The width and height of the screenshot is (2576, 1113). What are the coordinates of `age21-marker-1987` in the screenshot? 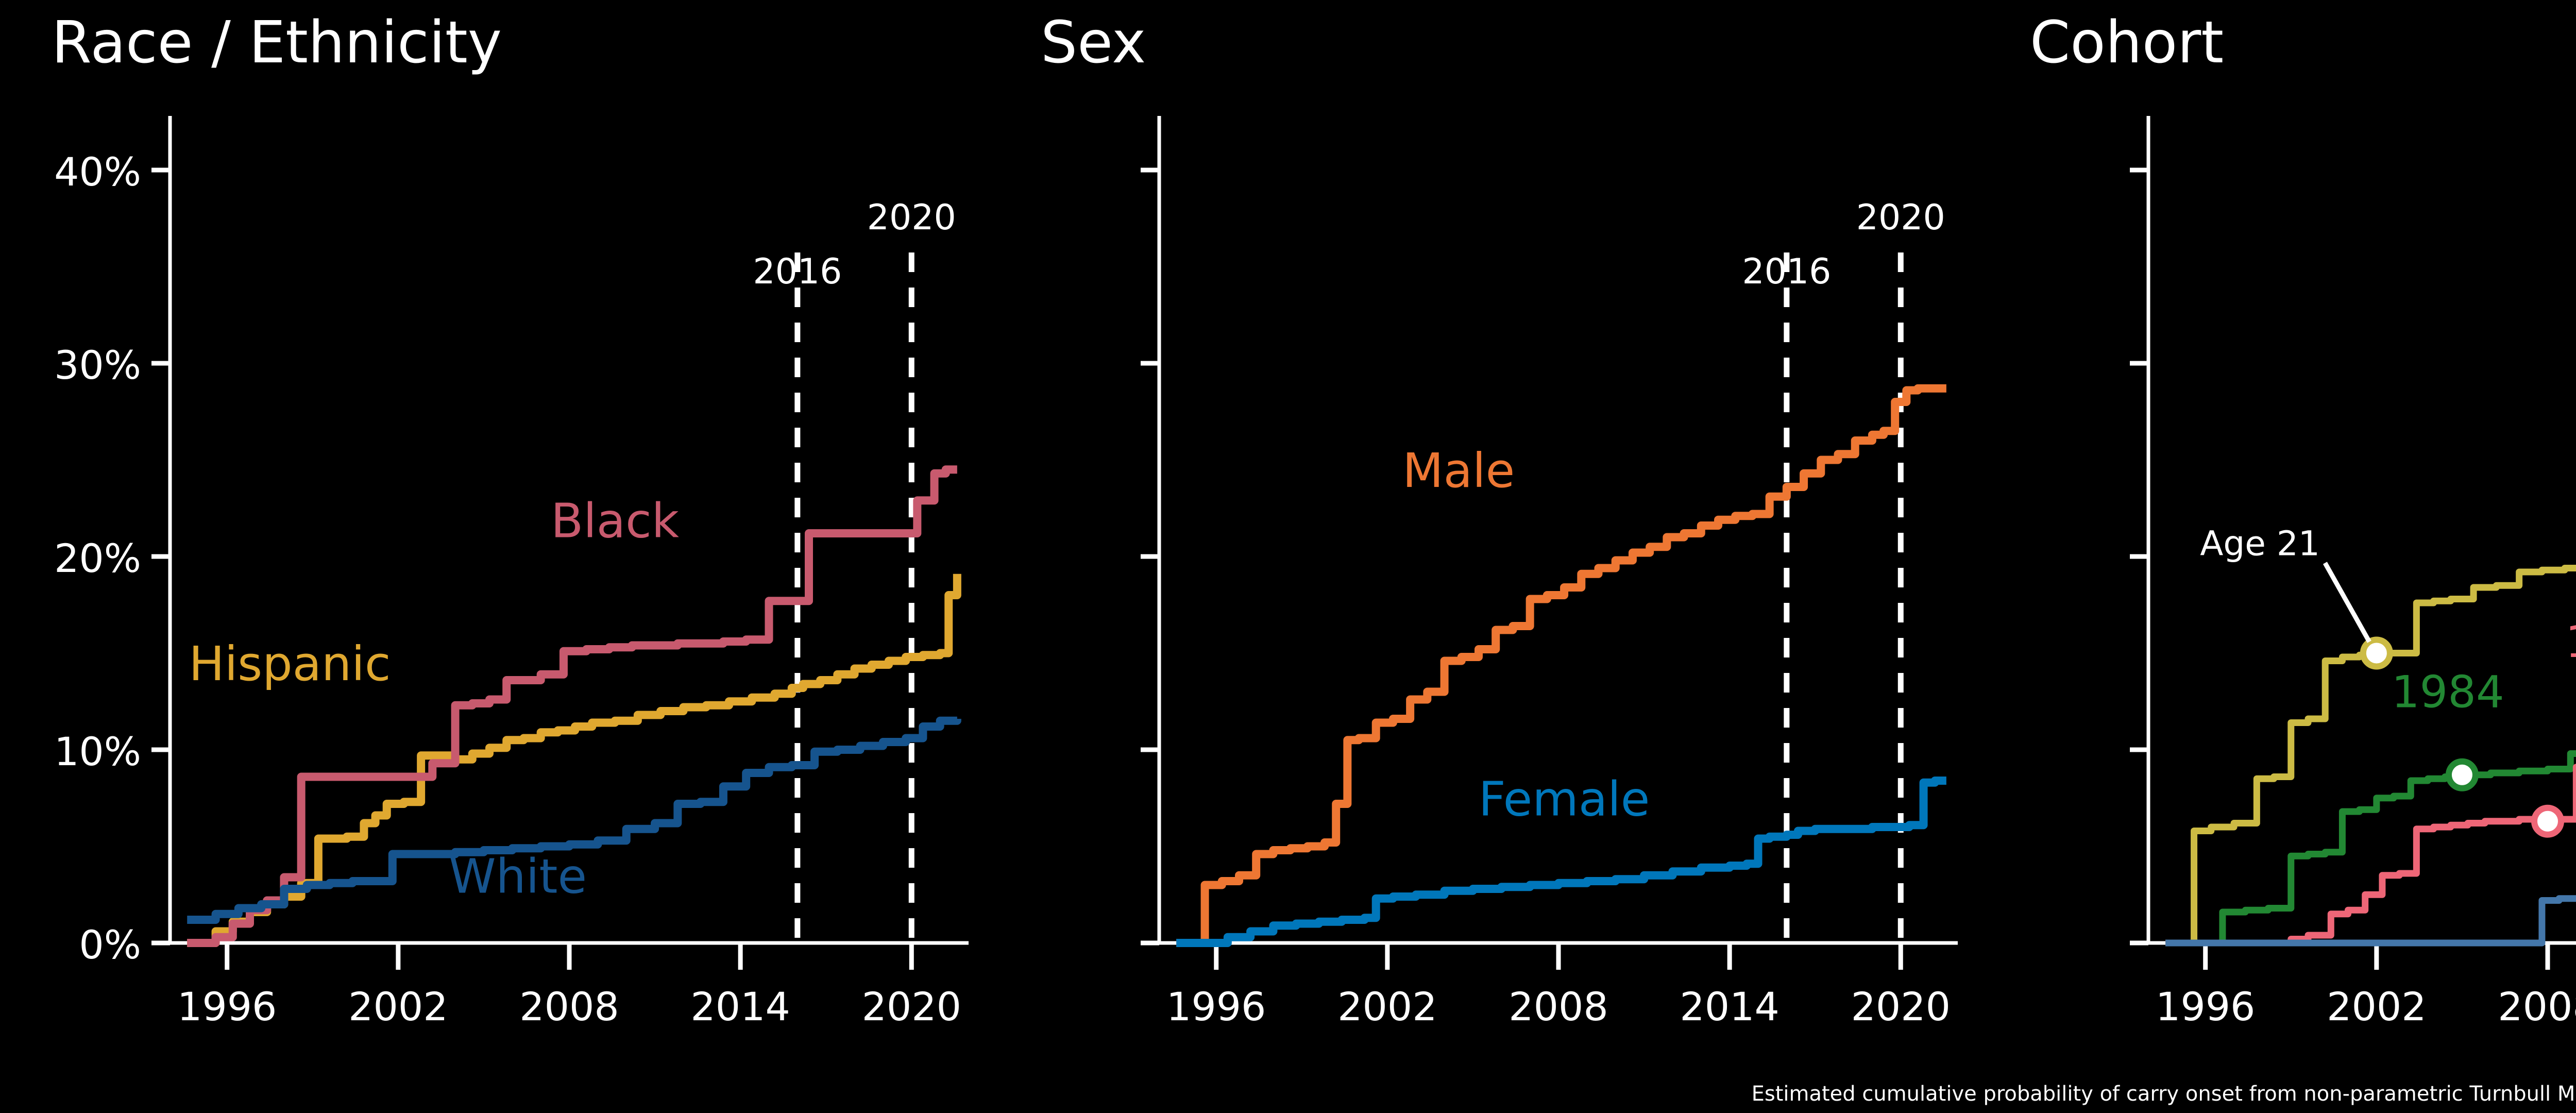 It's located at (2547, 821).